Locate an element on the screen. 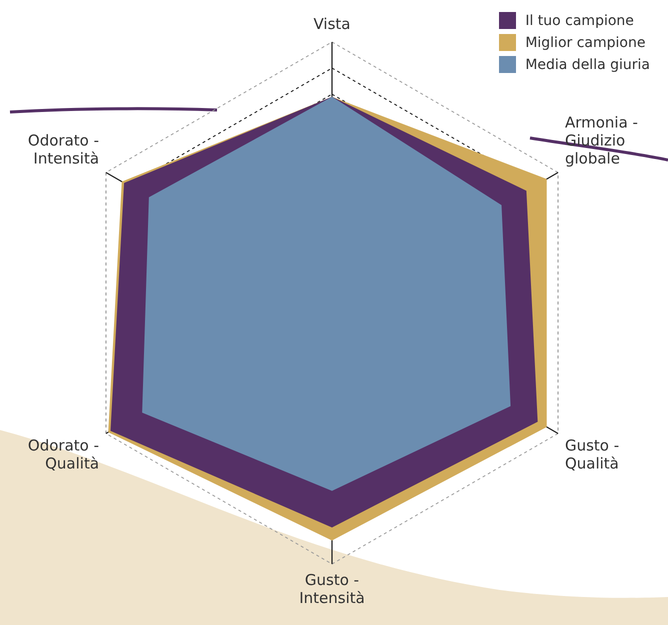 Image resolution: width=668 pixels, height=625 pixels. spoke-label: Gusto - Intensità is located at coordinates (332, 588).